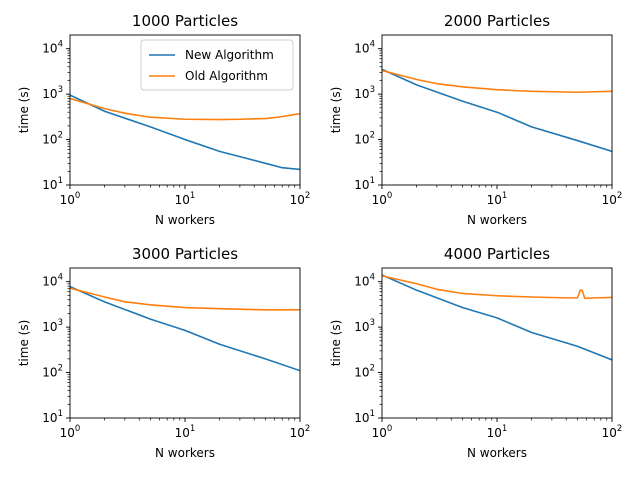 Image resolution: width=640 pixels, height=480 pixels. I want to click on subplot-title: 1000 Particles, so click(185, 21).